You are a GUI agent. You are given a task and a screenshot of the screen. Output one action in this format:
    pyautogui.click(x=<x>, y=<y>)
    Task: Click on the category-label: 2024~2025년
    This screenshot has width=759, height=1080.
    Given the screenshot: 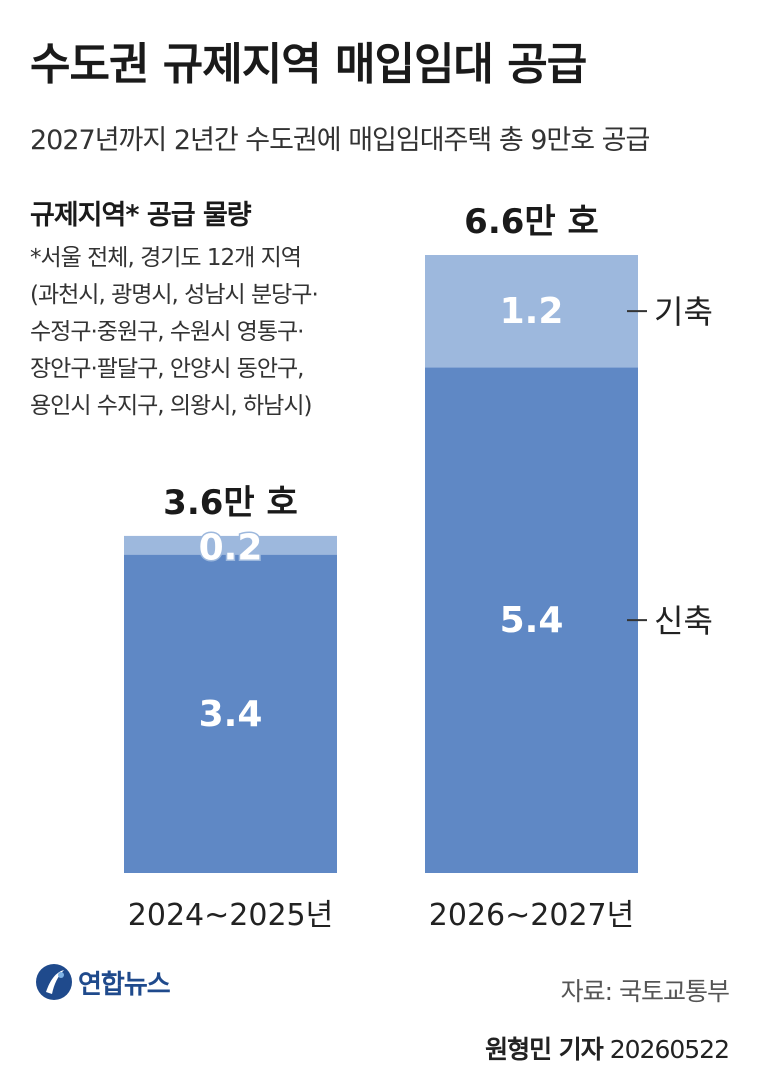 What is the action you would take?
    pyautogui.click(x=230, y=915)
    